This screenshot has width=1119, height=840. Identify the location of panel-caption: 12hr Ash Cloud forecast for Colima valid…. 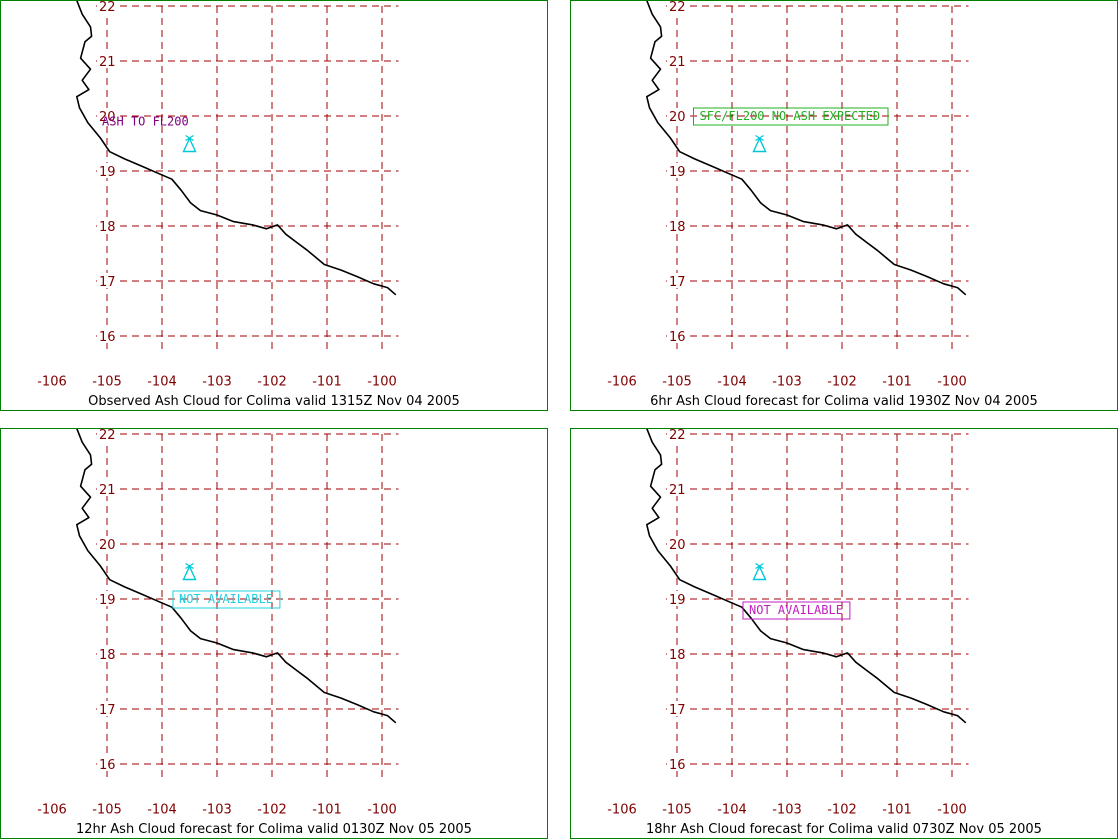
(274, 829).